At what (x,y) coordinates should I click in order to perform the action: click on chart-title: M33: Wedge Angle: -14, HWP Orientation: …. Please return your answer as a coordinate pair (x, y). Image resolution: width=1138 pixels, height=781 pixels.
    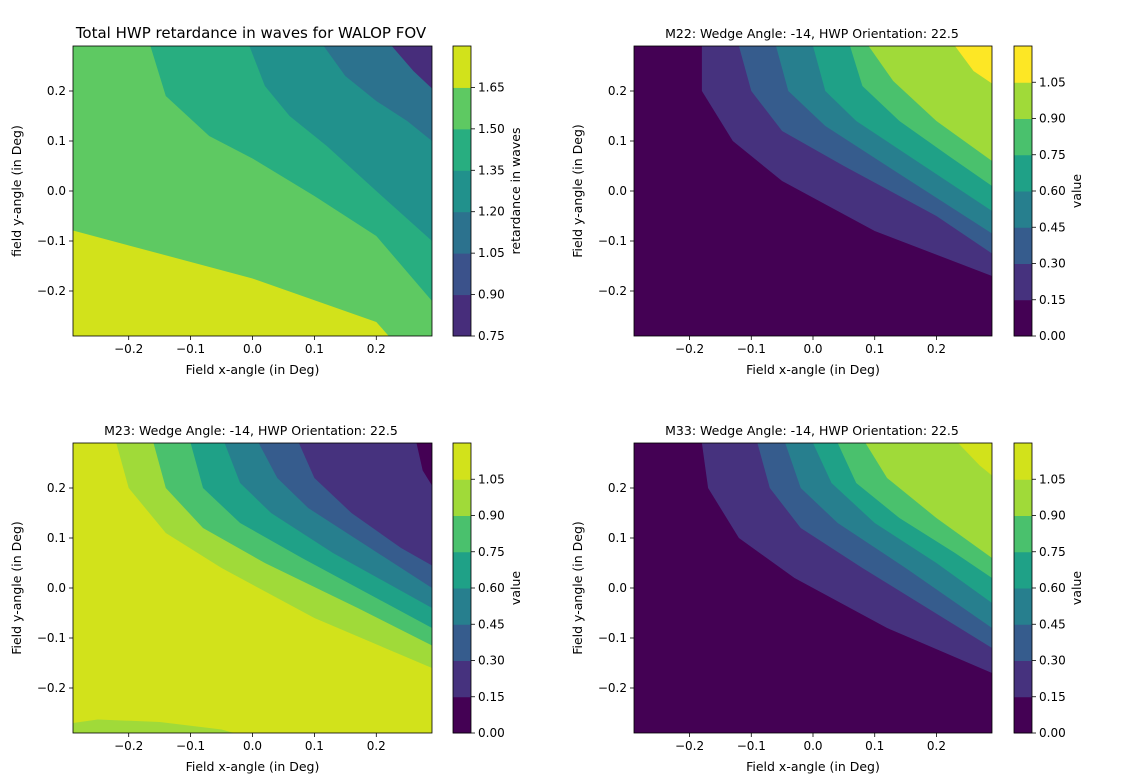
    Looking at the image, I should click on (812, 430).